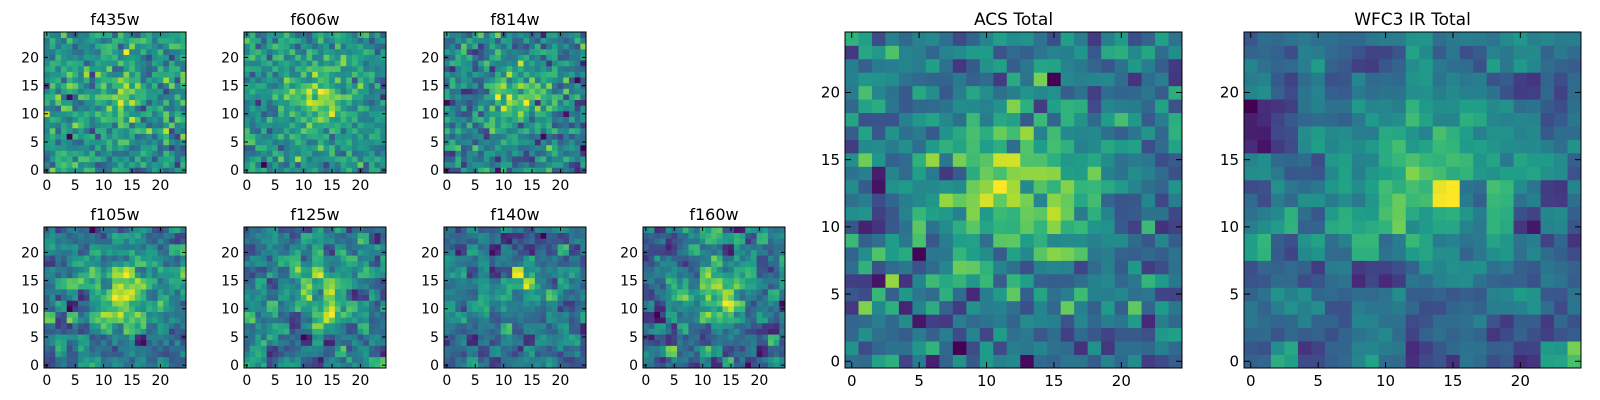 This screenshot has height=400, width=1600. What do you see at coordinates (504, 186) in the screenshot?
I see `x-tick-label: 10` at bounding box center [504, 186].